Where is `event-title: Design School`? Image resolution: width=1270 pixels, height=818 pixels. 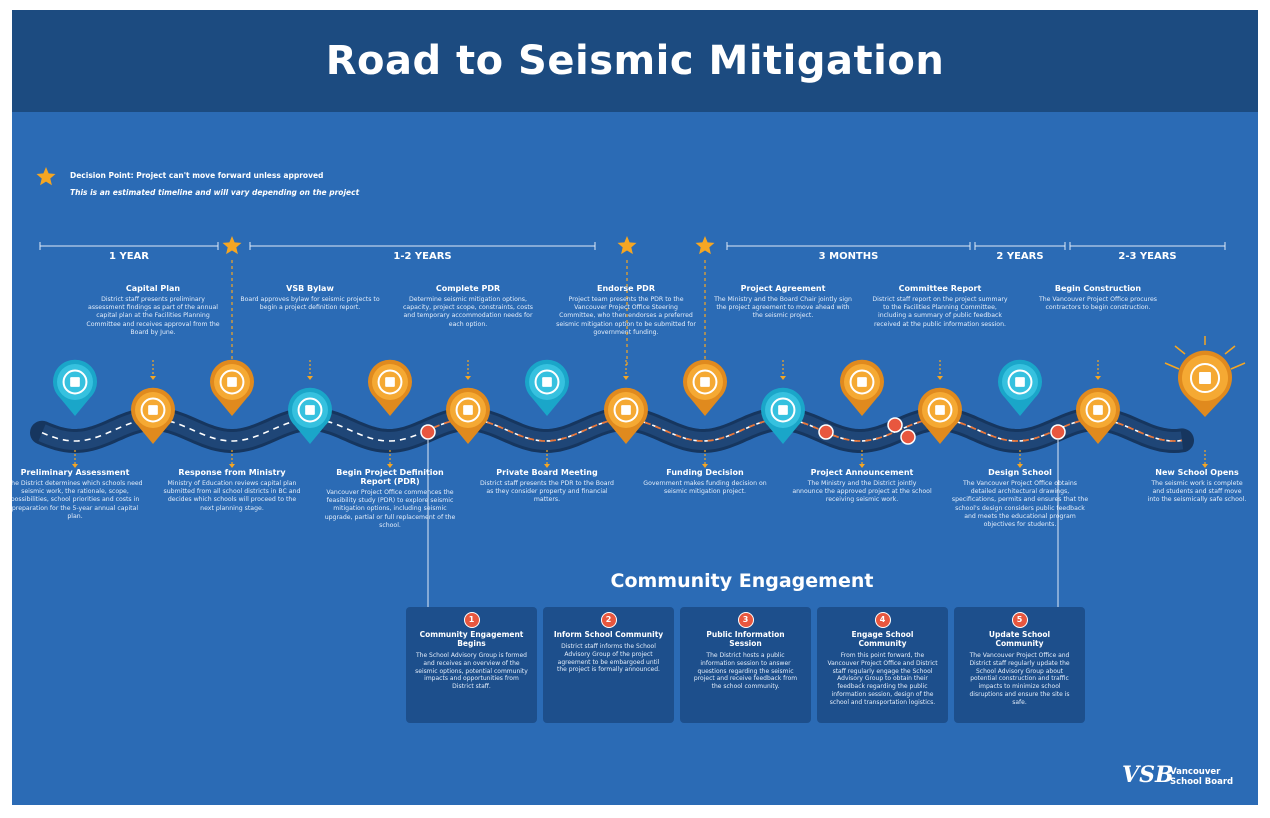
event-title: Design School is located at coordinates (1020, 472).